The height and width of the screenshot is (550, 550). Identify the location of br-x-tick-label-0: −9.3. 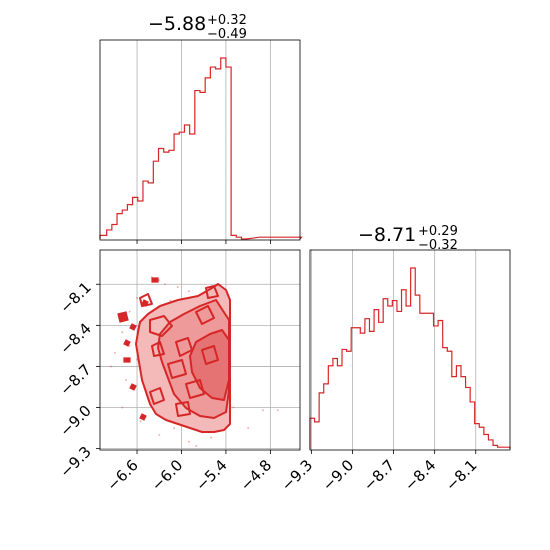
(297, 475).